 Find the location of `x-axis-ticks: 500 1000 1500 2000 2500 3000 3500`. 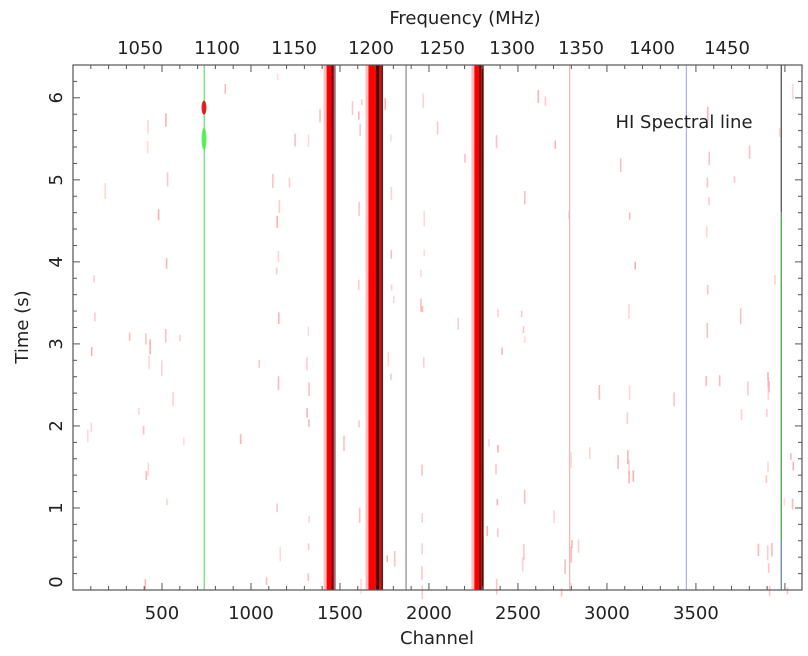

x-axis-ticks: 500 1000 1500 2000 2500 3000 3500 is located at coordinates (438, 603).